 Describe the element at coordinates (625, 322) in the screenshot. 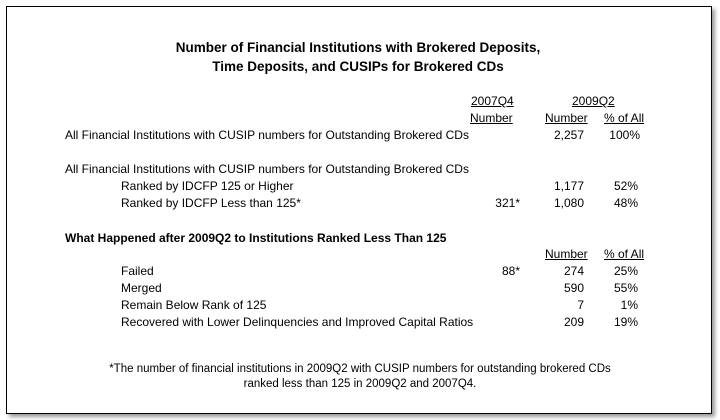

I see `row-recovered-pct: 19%` at that location.